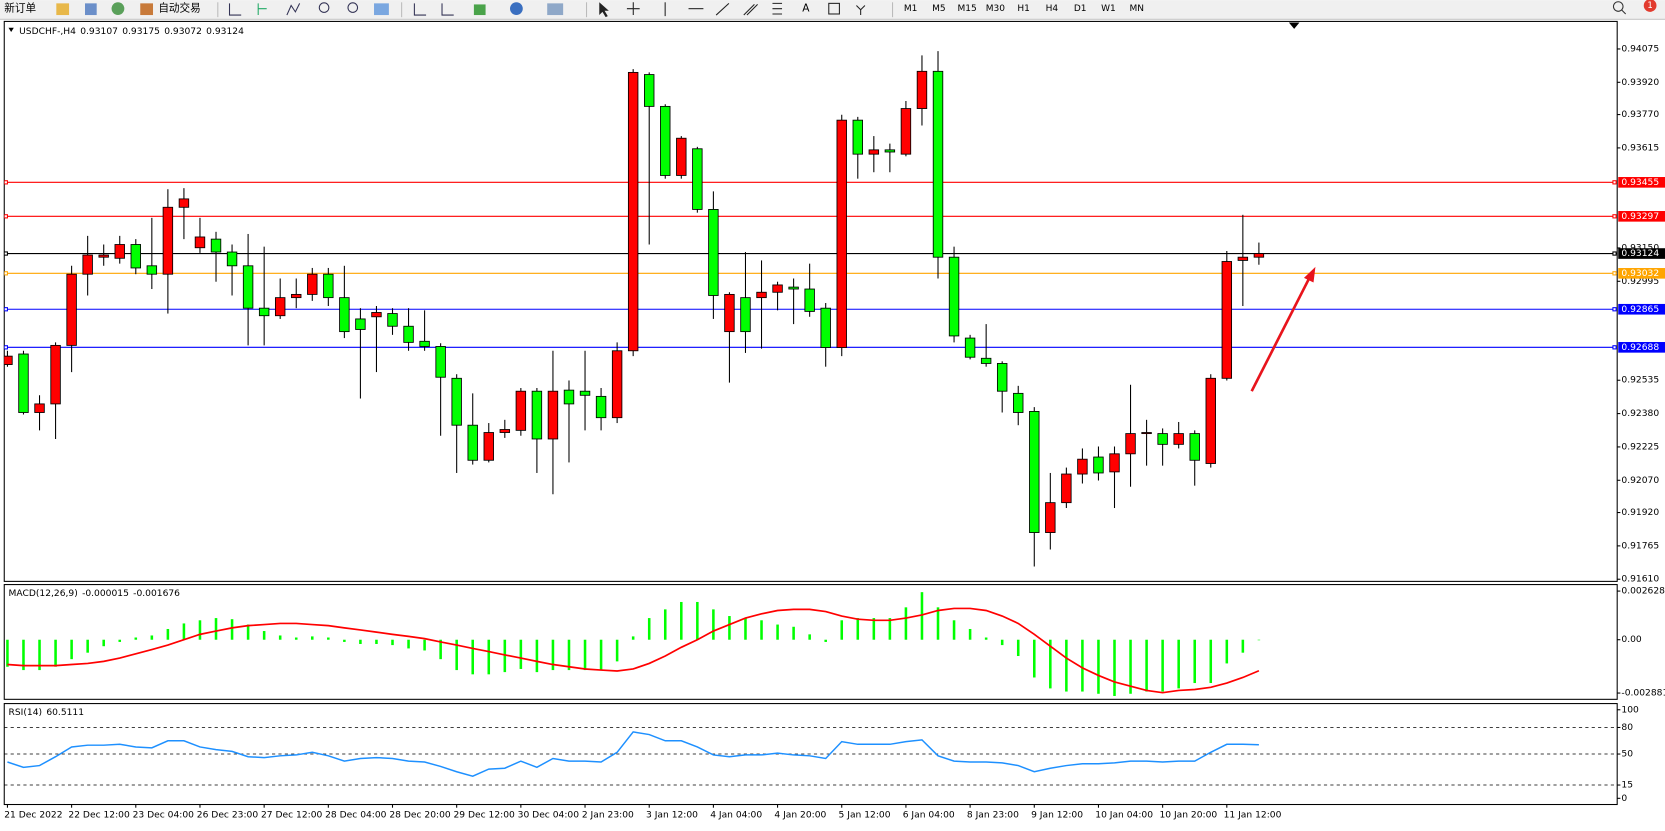 Image resolution: width=1665 pixels, height=831 pixels. I want to click on symbol-menu, so click(11, 30).